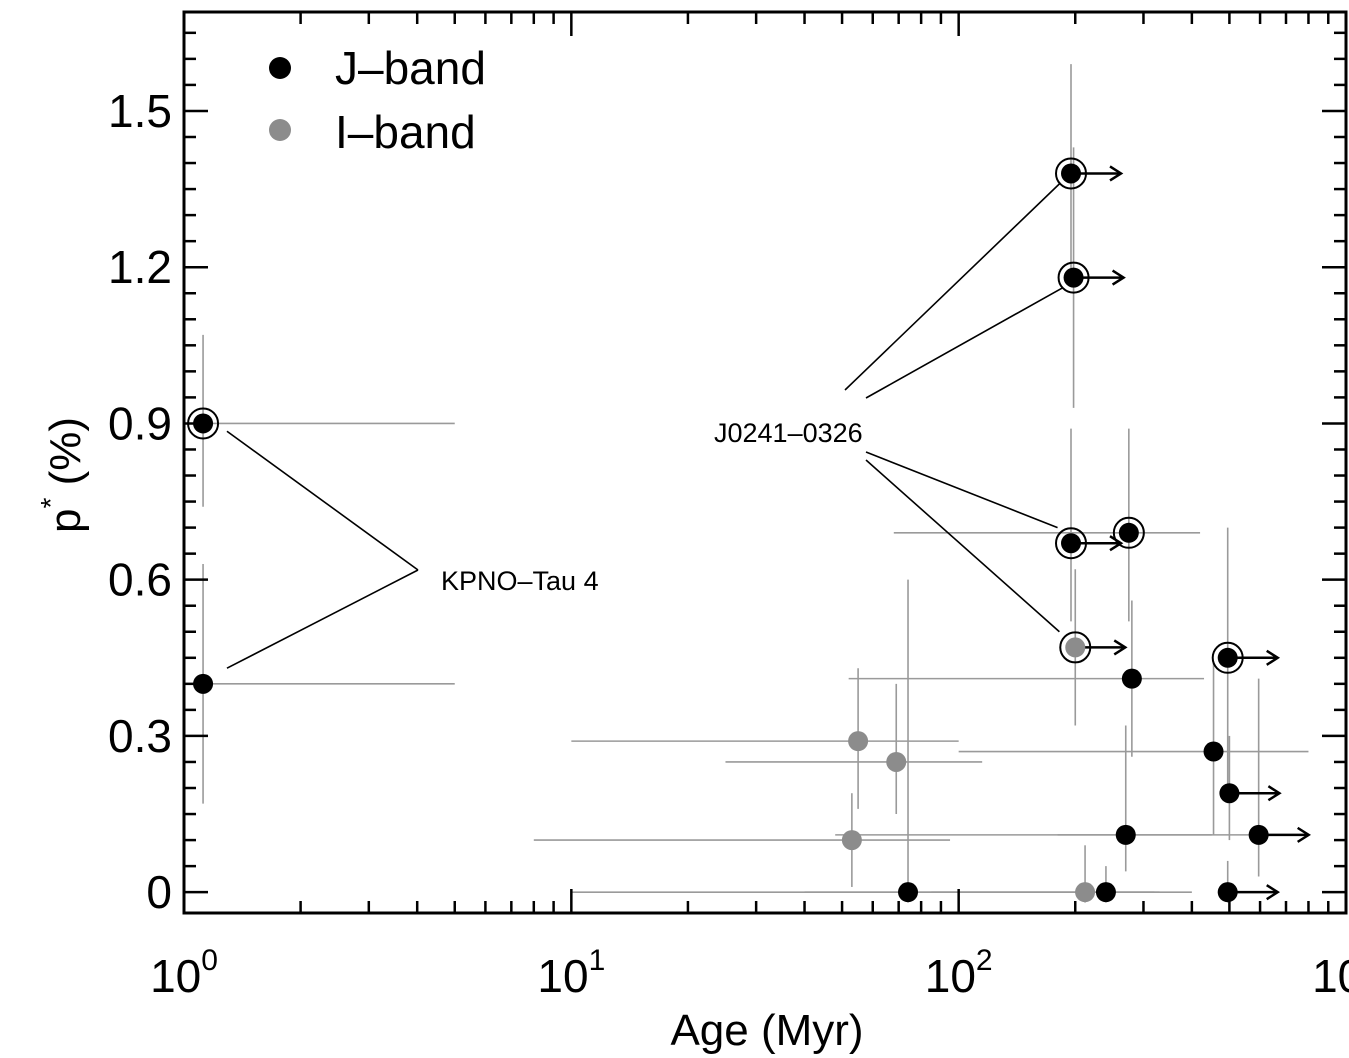  What do you see at coordinates (50, 503) in the screenshot?
I see `y-axis-label-superscript: *` at bounding box center [50, 503].